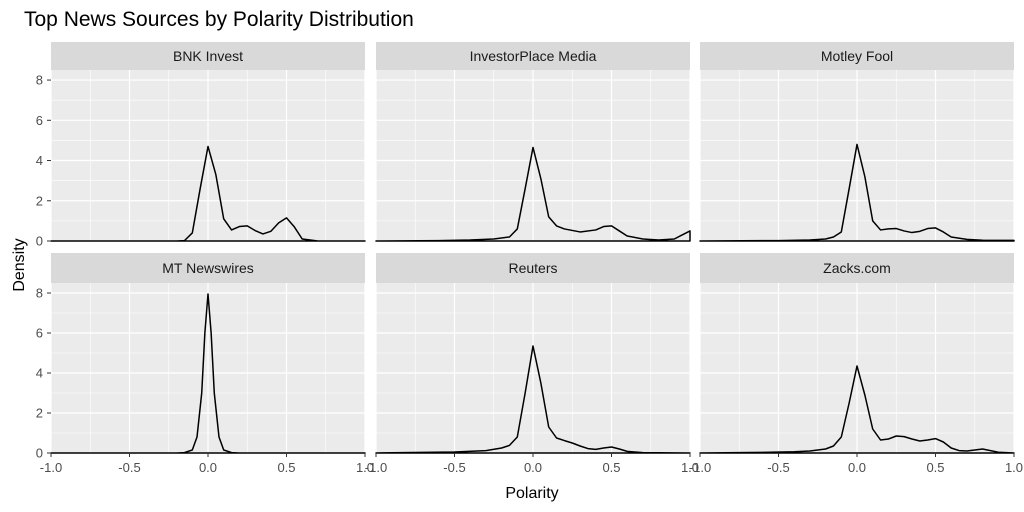 This screenshot has height=512, width=1024. I want to click on facet-label: InvestorPlace Media, so click(533, 56).